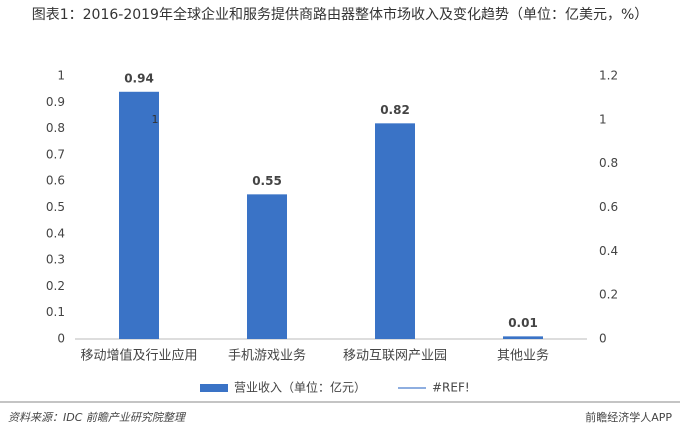 The width and height of the screenshot is (680, 437). Describe the element at coordinates (608, 295) in the screenshot. I see `y2-tick-label: 0.2` at that location.